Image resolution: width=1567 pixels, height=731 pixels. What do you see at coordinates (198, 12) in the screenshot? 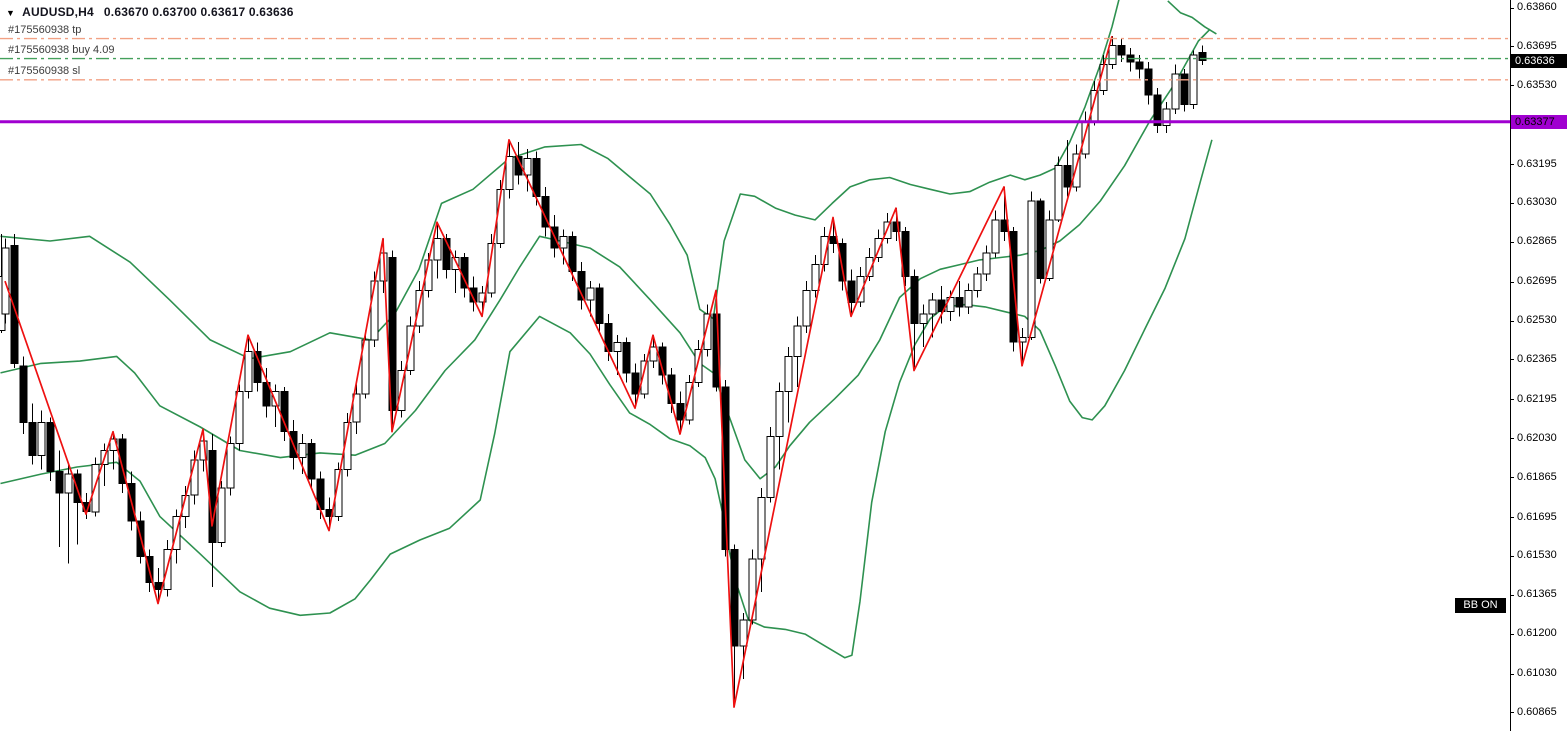
I see `ohlc-quote: 0.63670 0.63700 0.63617 0.63636` at bounding box center [198, 12].